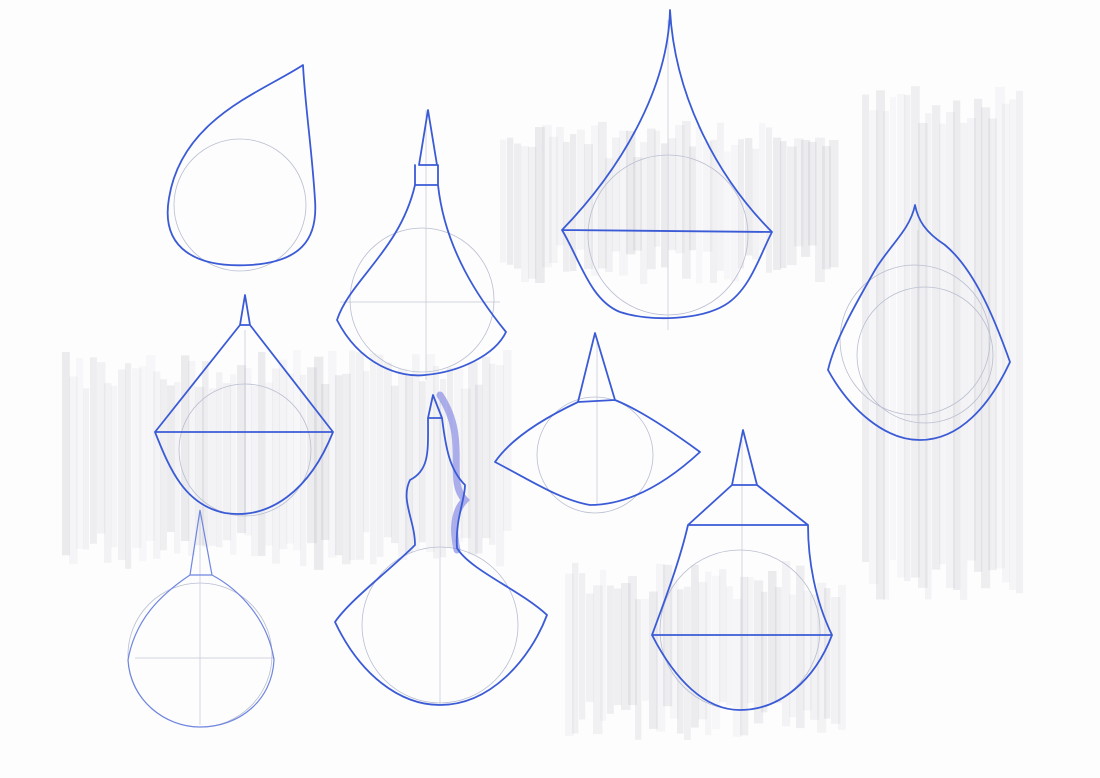 This screenshot has width=1100, height=778. I want to click on sketch-diamond, so click(244, 405).